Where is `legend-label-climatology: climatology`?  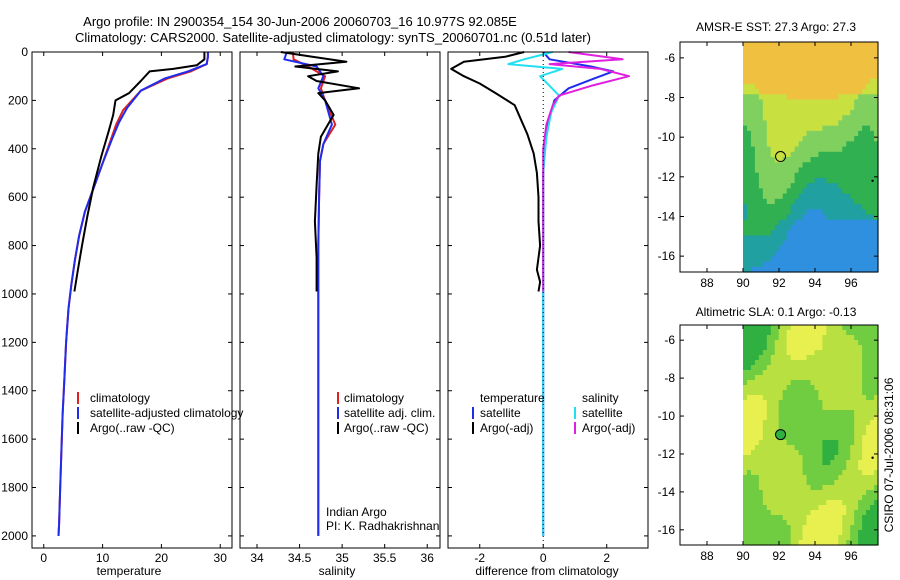 legend-label-climatology: climatology is located at coordinates (120, 398).